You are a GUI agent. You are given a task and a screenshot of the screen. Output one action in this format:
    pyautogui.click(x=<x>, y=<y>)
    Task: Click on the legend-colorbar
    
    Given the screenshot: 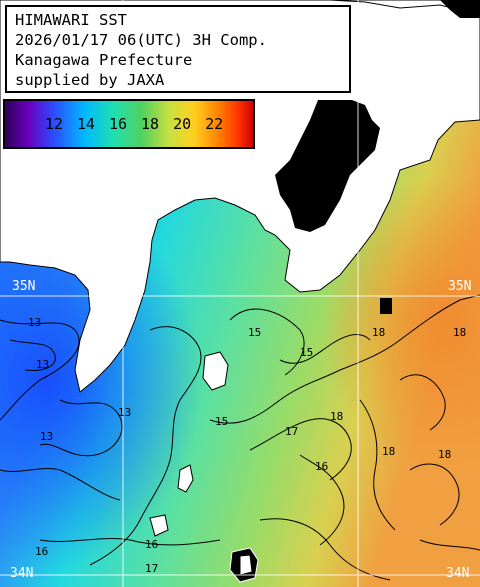 What is the action you would take?
    pyautogui.click(x=129, y=124)
    